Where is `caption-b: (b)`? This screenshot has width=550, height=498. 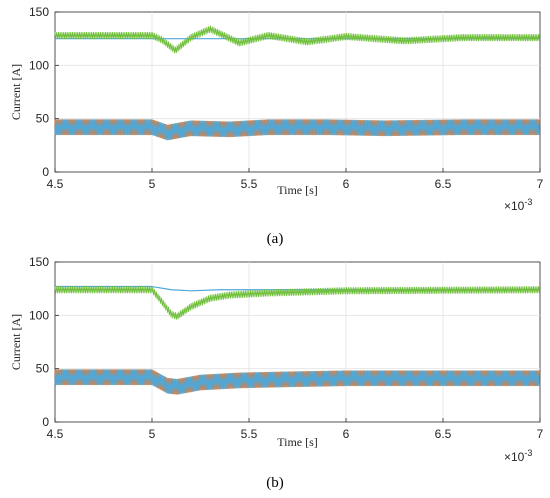
caption-b: (b) is located at coordinates (275, 483).